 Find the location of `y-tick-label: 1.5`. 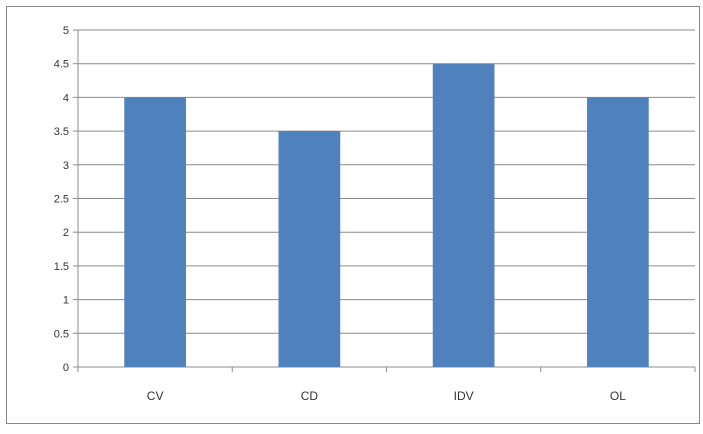

y-tick-label: 1.5 is located at coordinates (61, 267).